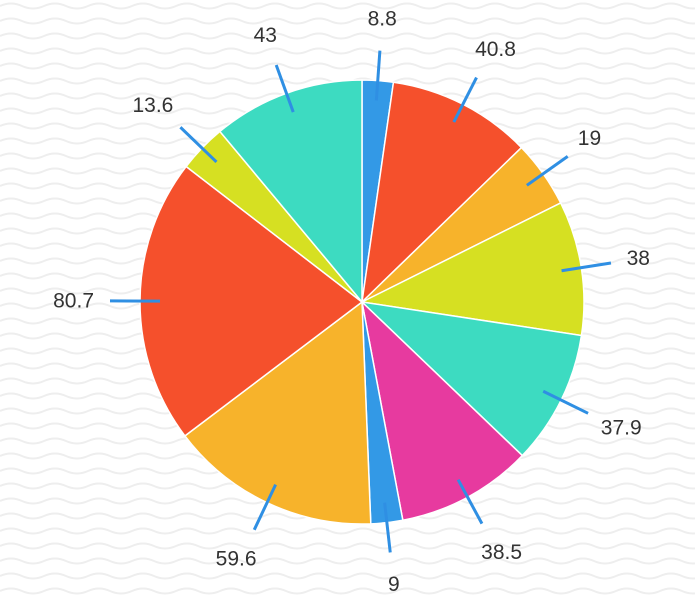  What do you see at coordinates (265, 35) in the screenshot?
I see `data-label-10: 43` at bounding box center [265, 35].